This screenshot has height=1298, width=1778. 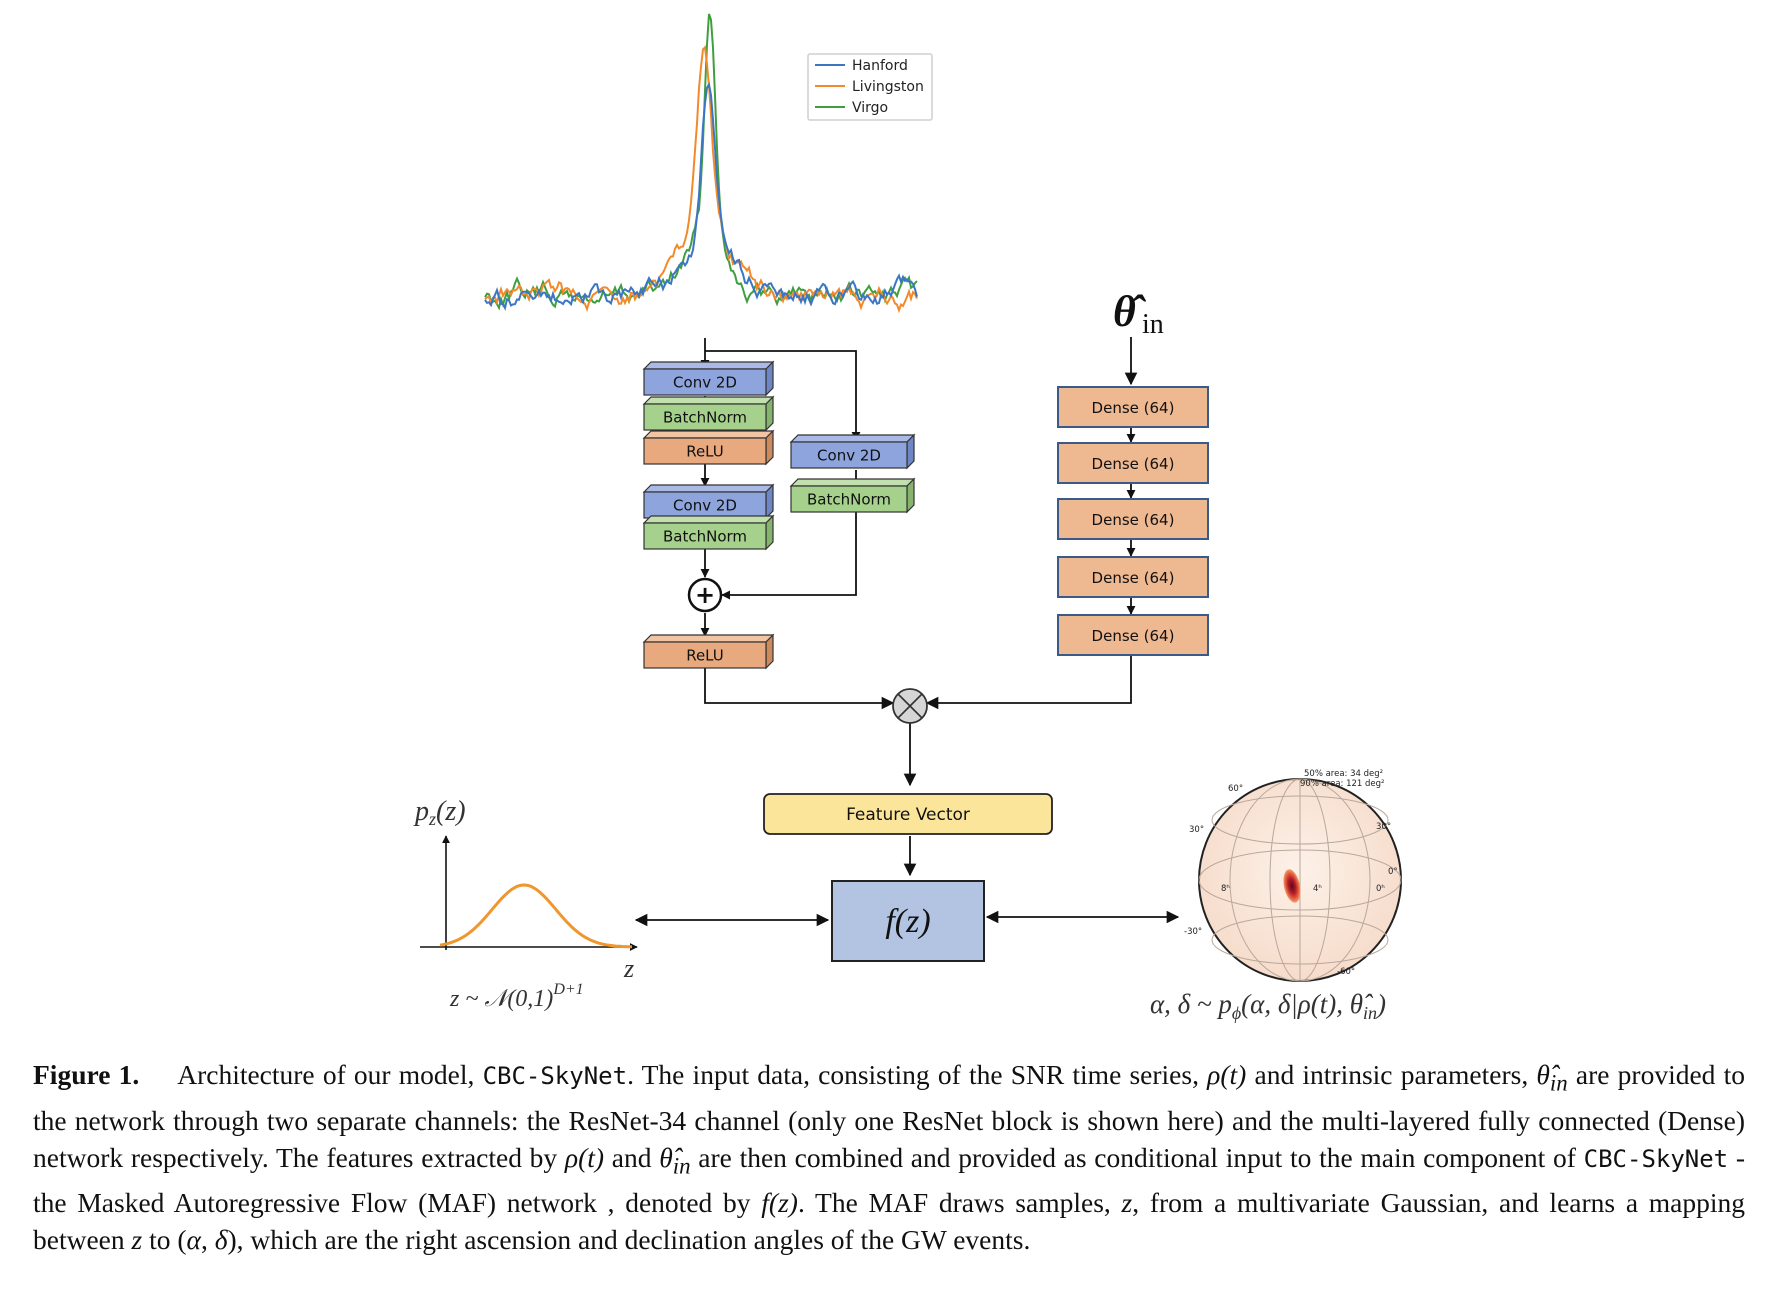 What do you see at coordinates (193, 1239) in the screenshot?
I see `caption-alpha: α` at bounding box center [193, 1239].